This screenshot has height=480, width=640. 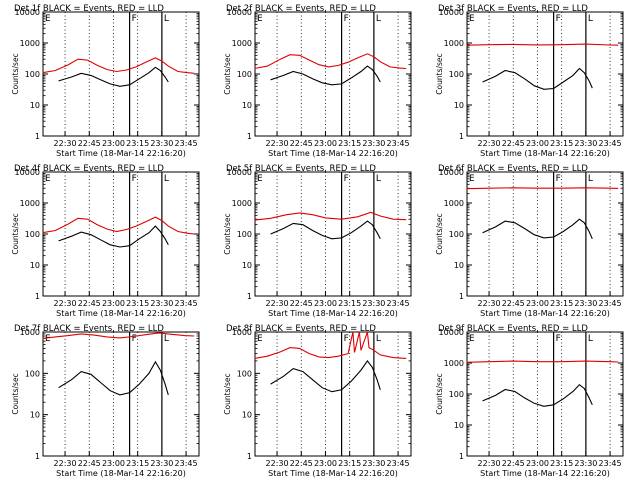 I want to click on chart-title: Det 7f BLACK = Events, RED = LLD, so click(x=89, y=329).